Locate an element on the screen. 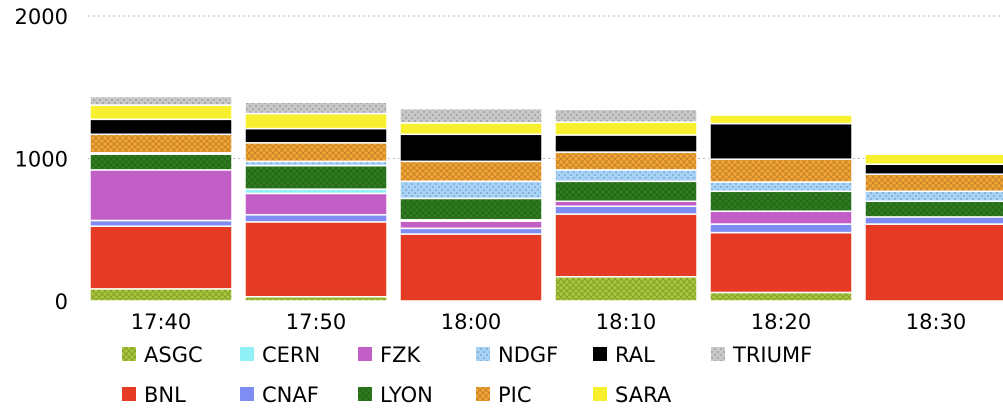 The height and width of the screenshot is (413, 1003). legend-label: CNAF is located at coordinates (290, 395).